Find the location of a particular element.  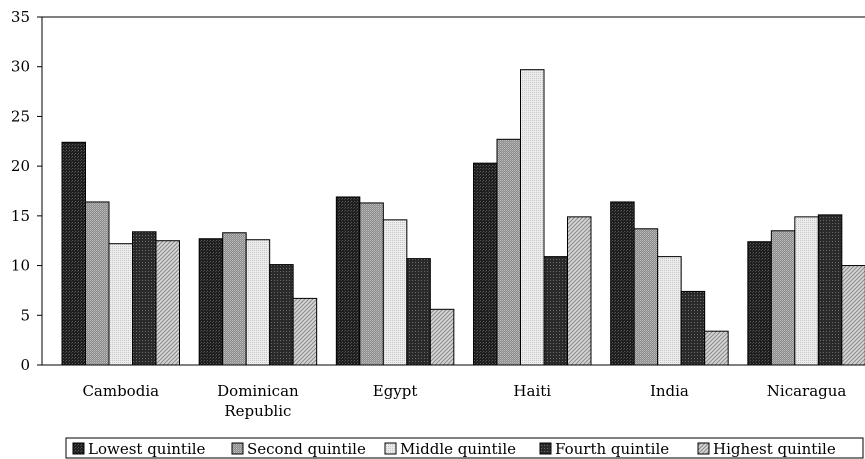

x-tick-label: Dominican is located at coordinates (258, 391).